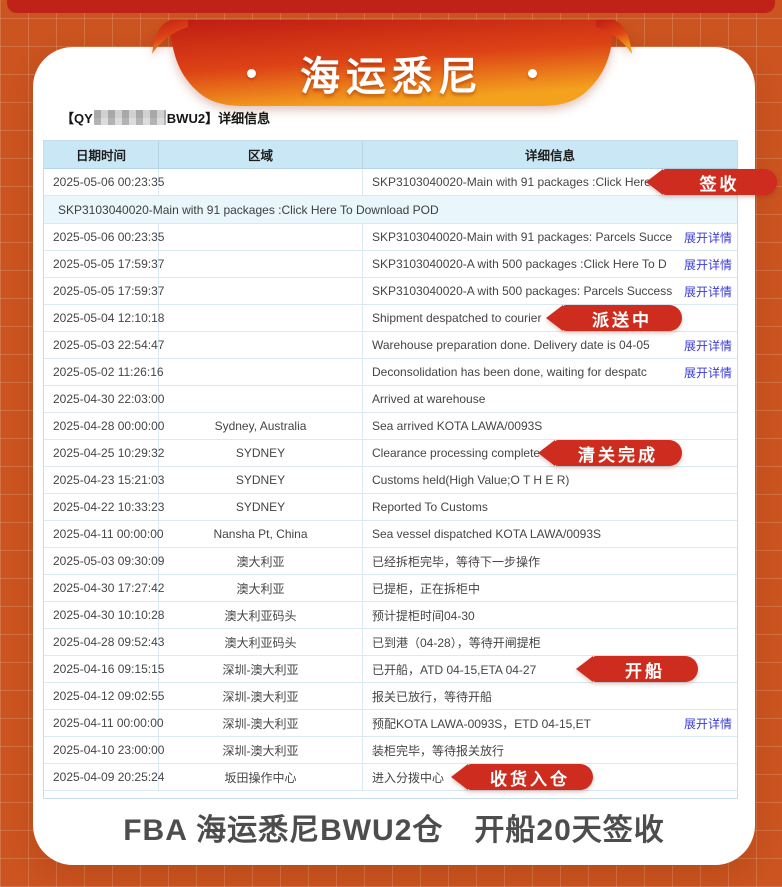  Describe the element at coordinates (550, 426) in the screenshot. I see `cell-detail: Sea arrived KOTA LAWA/0093S` at that location.